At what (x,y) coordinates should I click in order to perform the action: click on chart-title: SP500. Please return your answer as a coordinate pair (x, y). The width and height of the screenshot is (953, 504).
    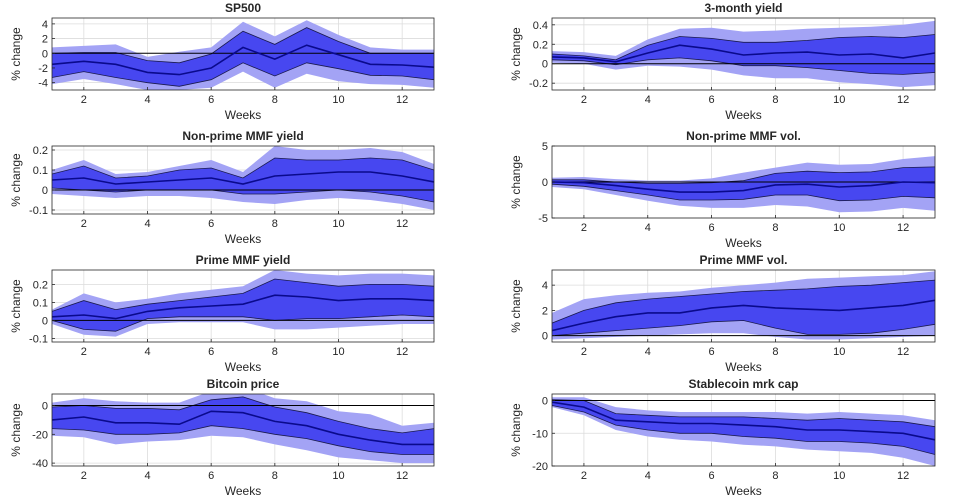
    Looking at the image, I should click on (243, 8).